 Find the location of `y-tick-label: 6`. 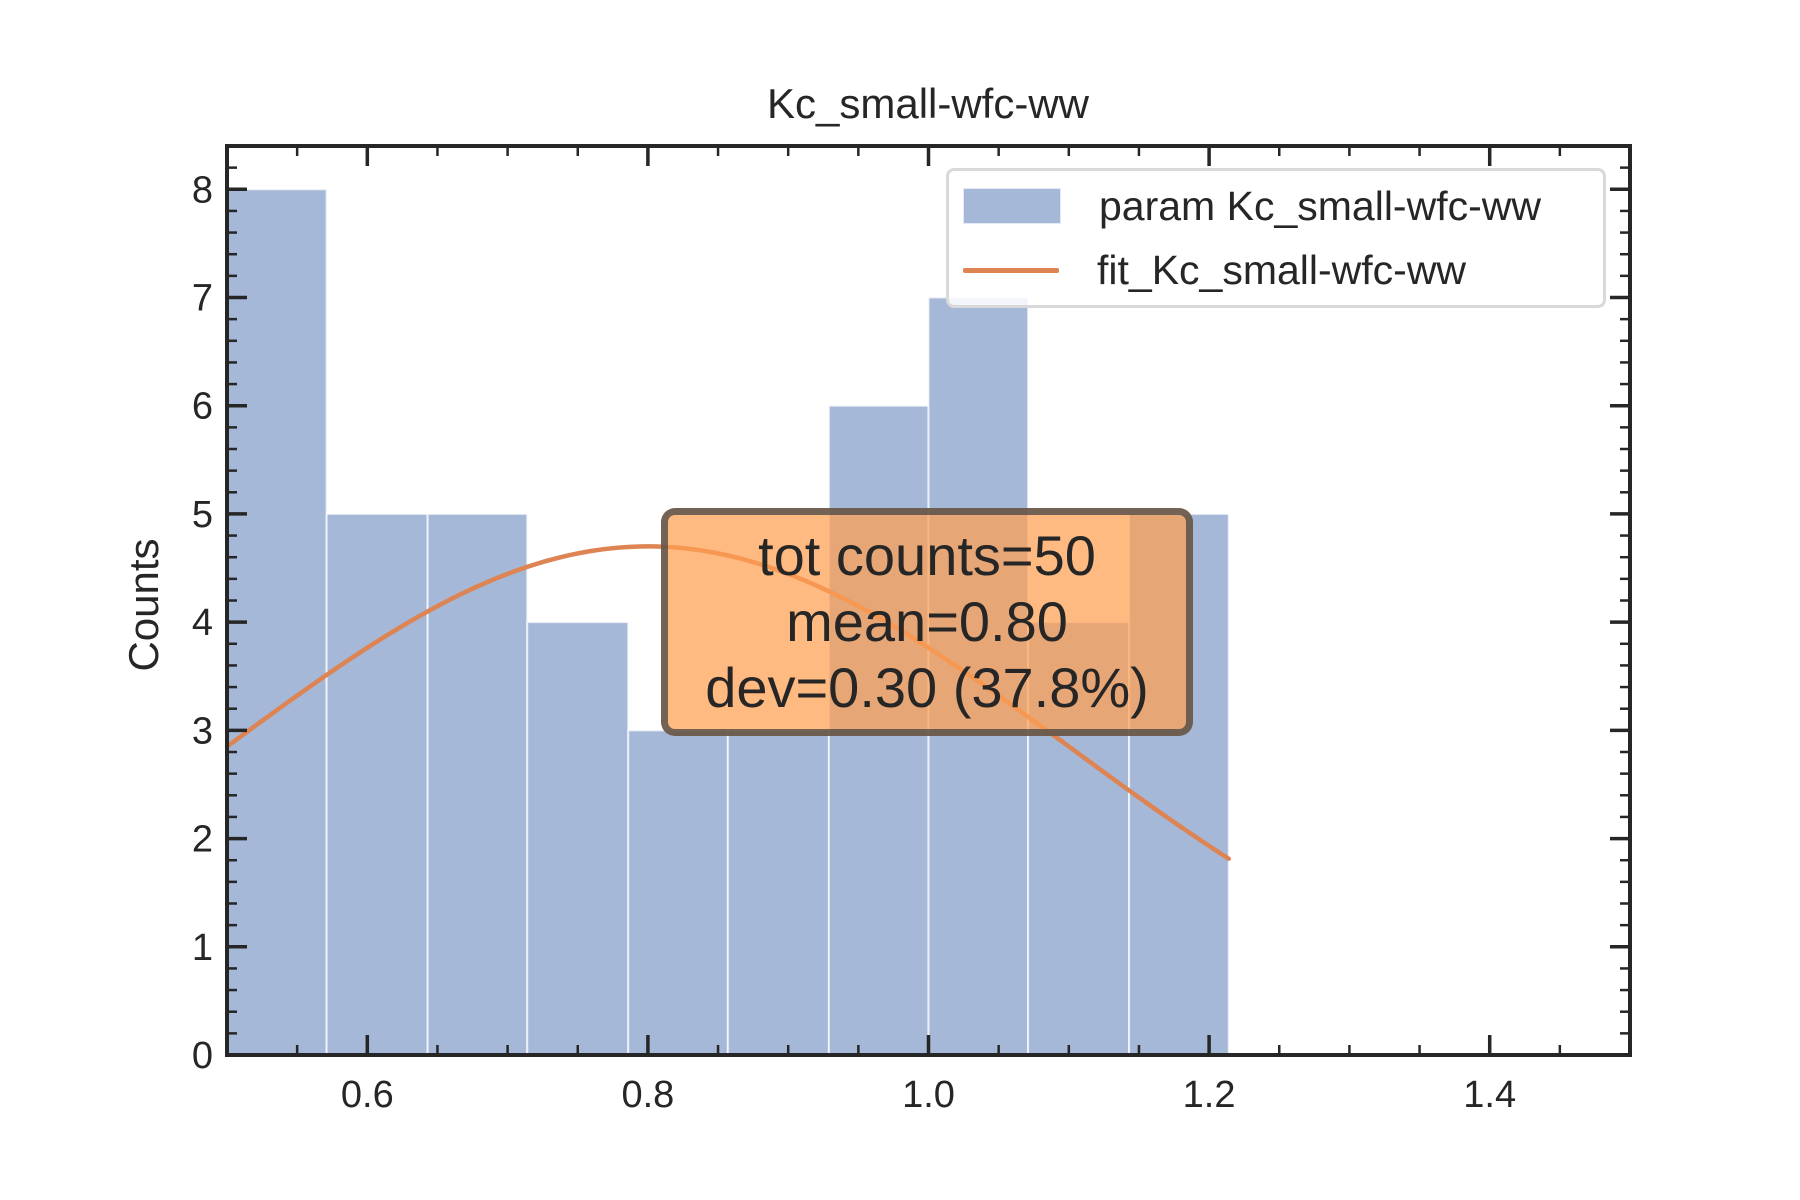

y-tick-label: 6 is located at coordinates (202, 407).